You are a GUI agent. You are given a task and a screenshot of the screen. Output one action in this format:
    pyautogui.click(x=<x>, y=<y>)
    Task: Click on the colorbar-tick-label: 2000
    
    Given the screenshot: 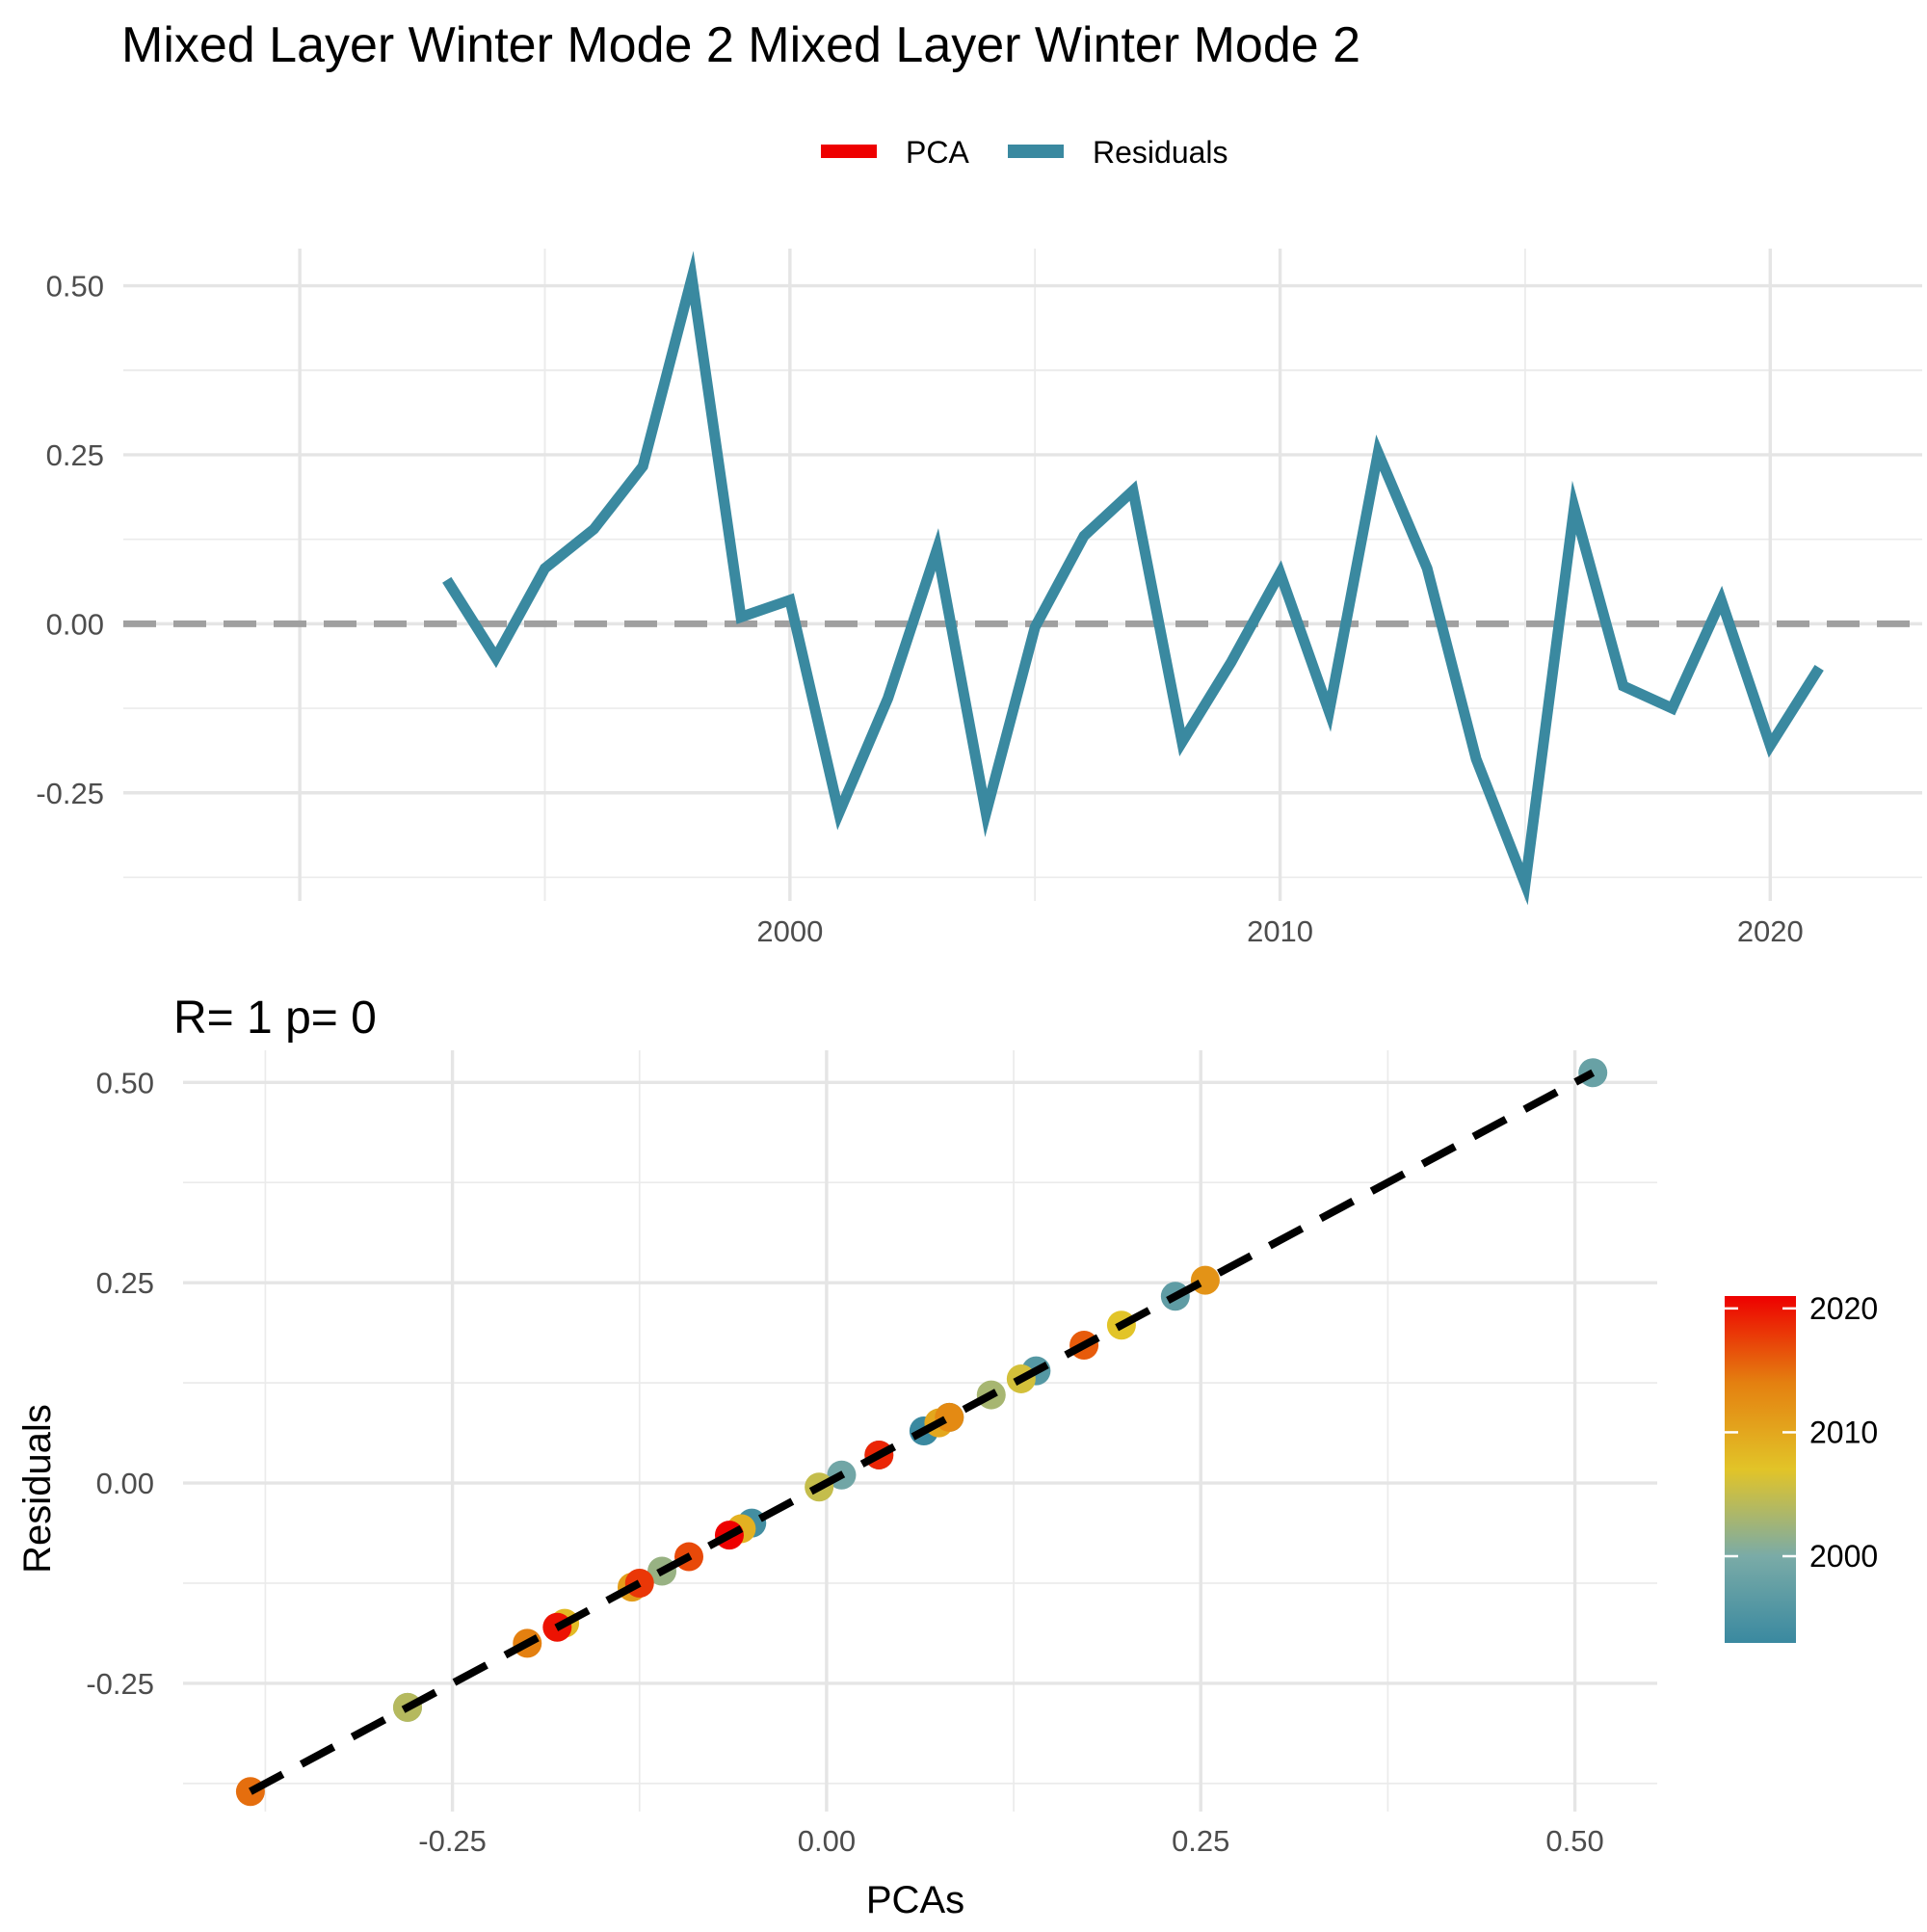 What is the action you would take?
    pyautogui.click(x=1843, y=1556)
    